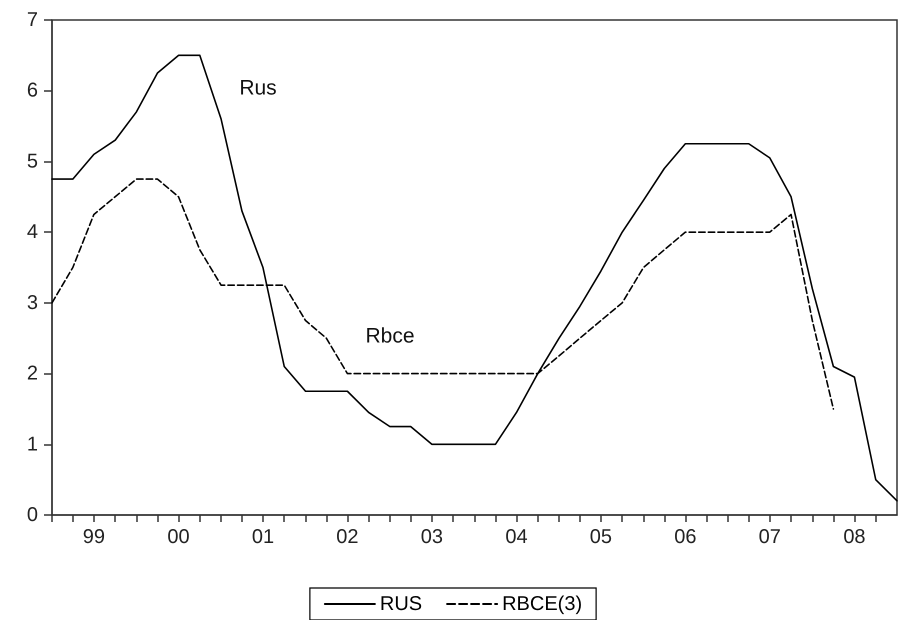  Describe the element at coordinates (32, 515) in the screenshot. I see `y-tick-label: 0` at that location.